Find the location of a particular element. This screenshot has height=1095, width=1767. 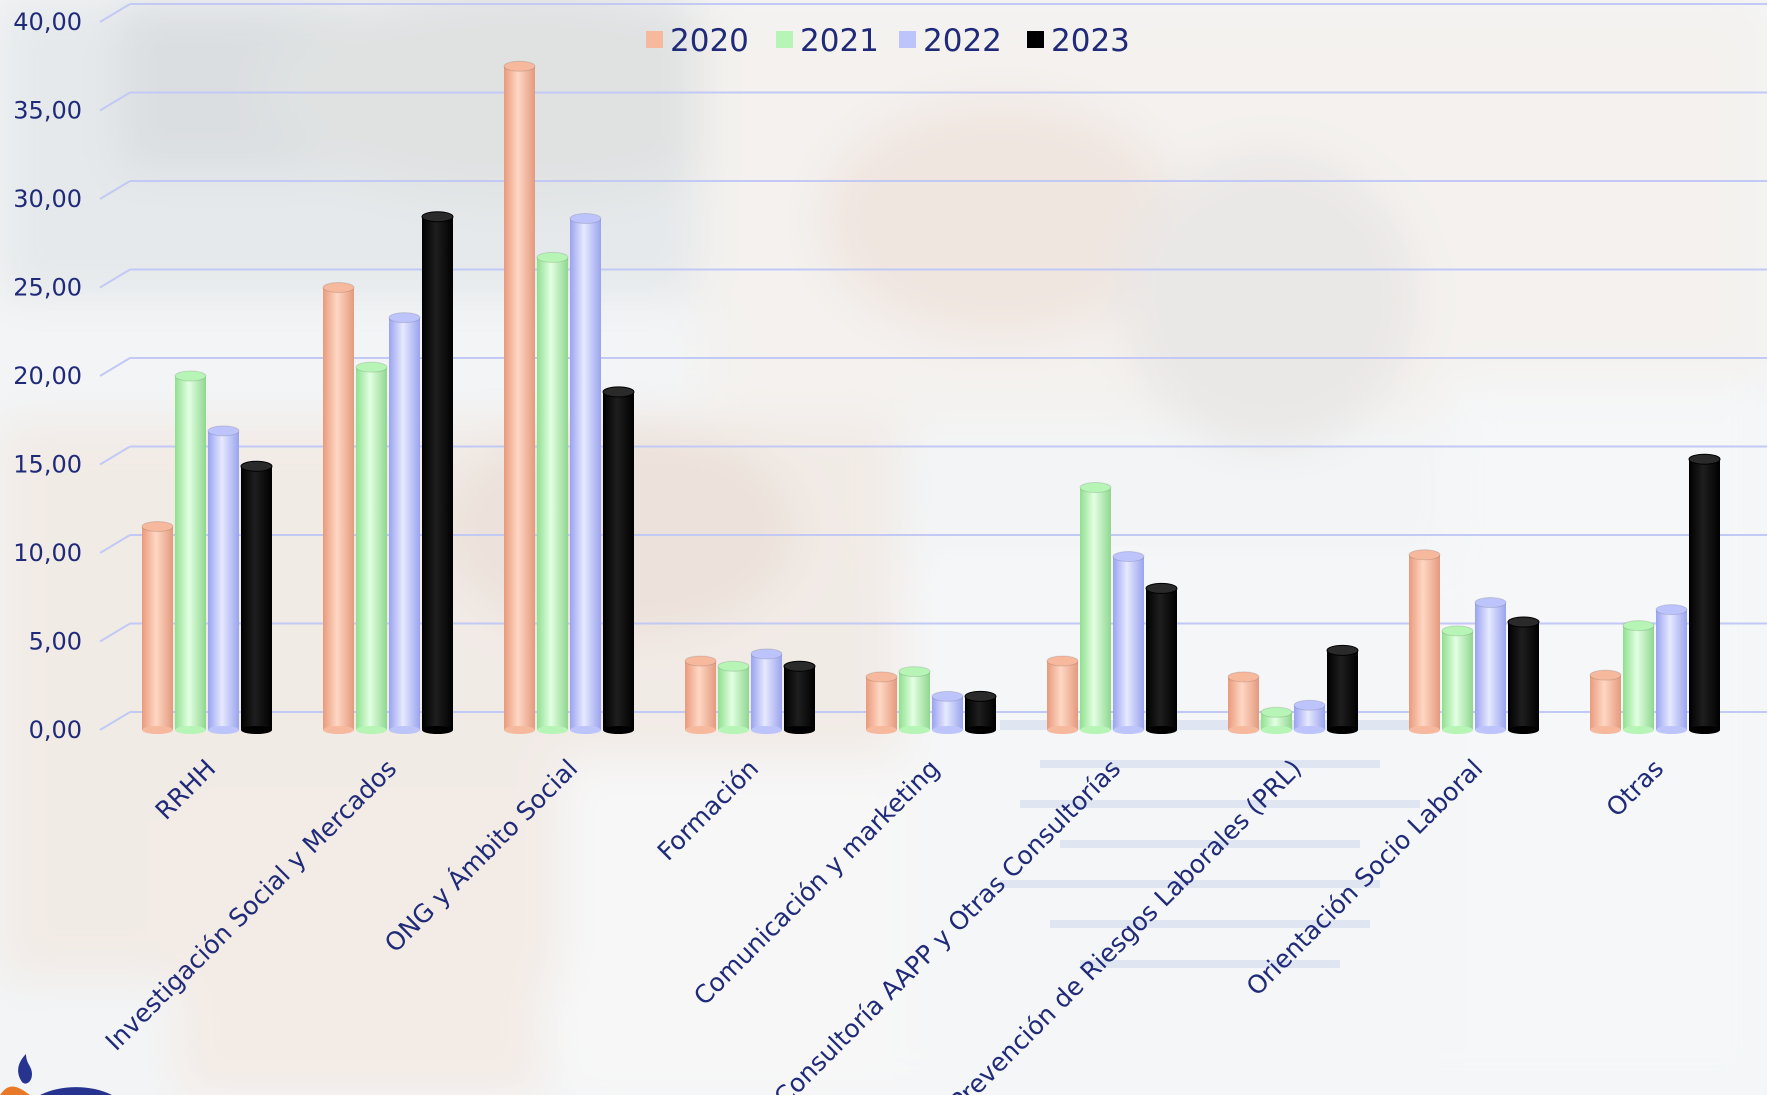

x-category-label: Formación is located at coordinates (708, 810).